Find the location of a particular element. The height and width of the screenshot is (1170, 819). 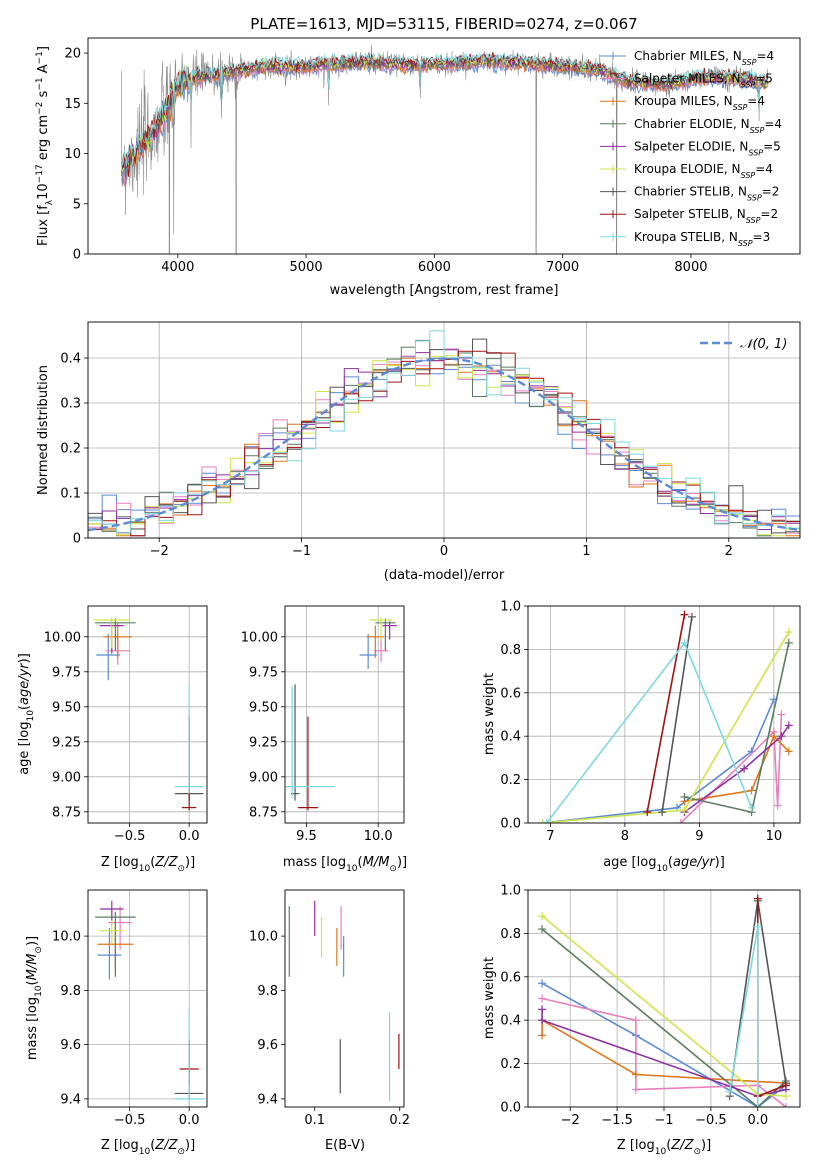

age-vs-metallicity-x-label-part: Z/Z is located at coordinates (166, 862).